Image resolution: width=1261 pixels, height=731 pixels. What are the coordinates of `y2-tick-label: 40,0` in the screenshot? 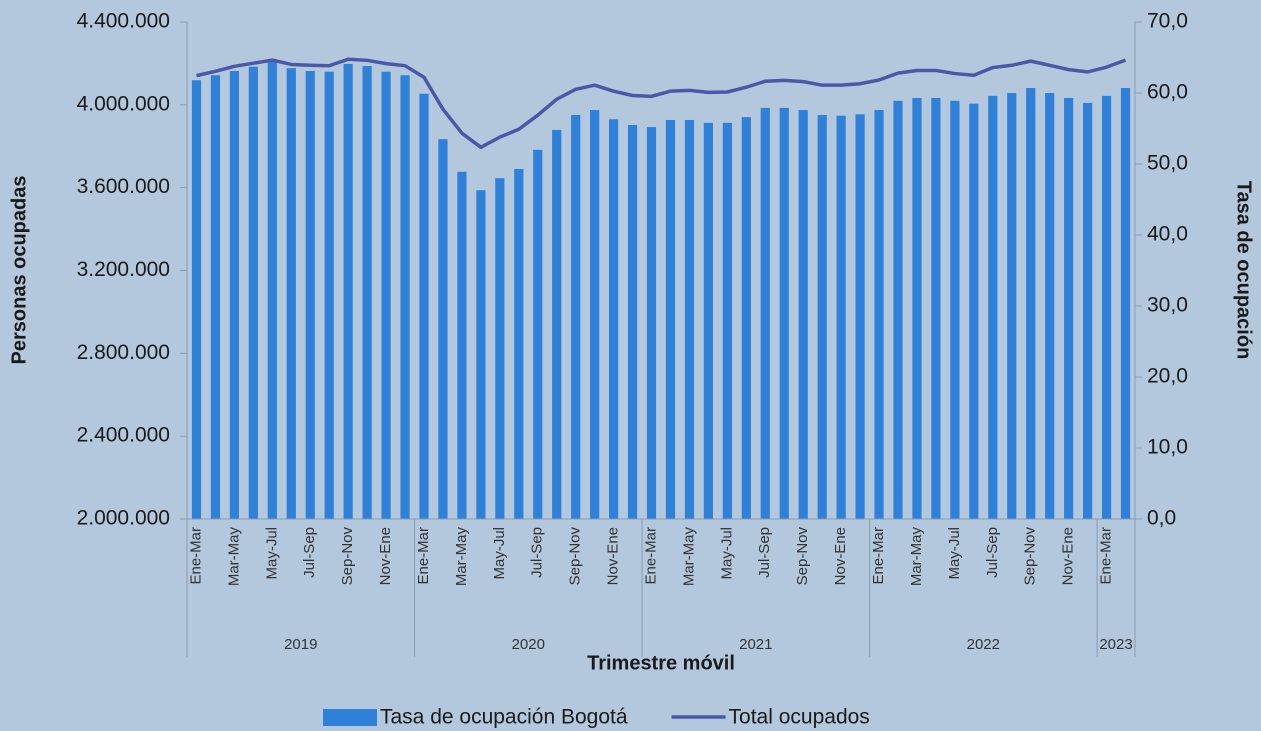 It's located at (1167, 234).